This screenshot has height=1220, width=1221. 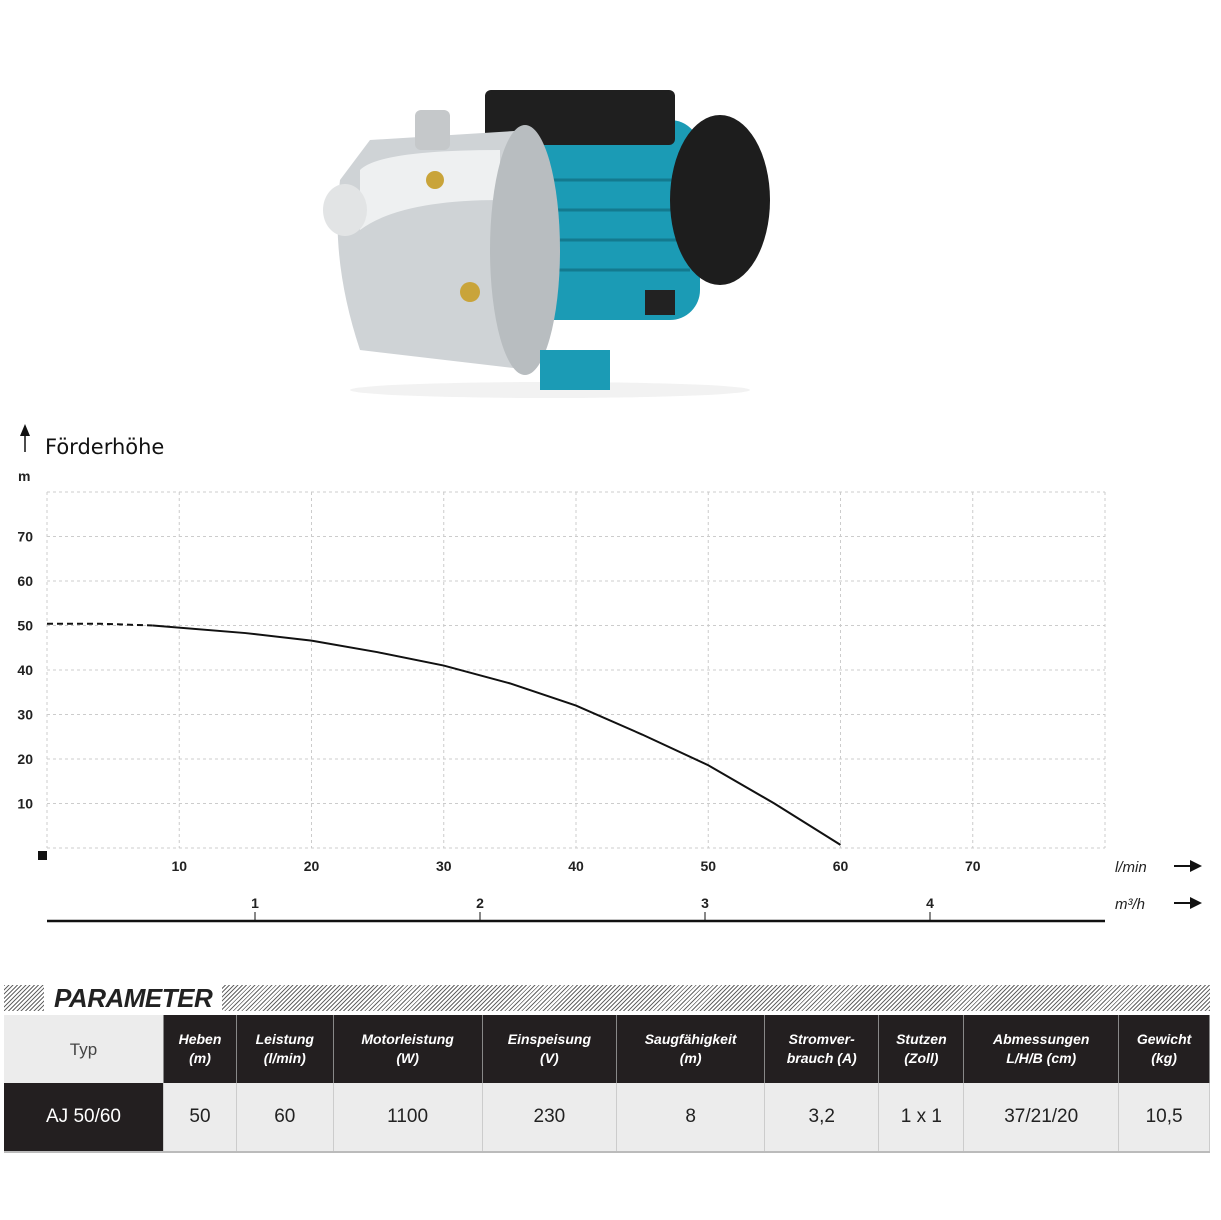 What do you see at coordinates (822, 1049) in the screenshot?
I see `column-header: Stromver-brauch (A)` at bounding box center [822, 1049].